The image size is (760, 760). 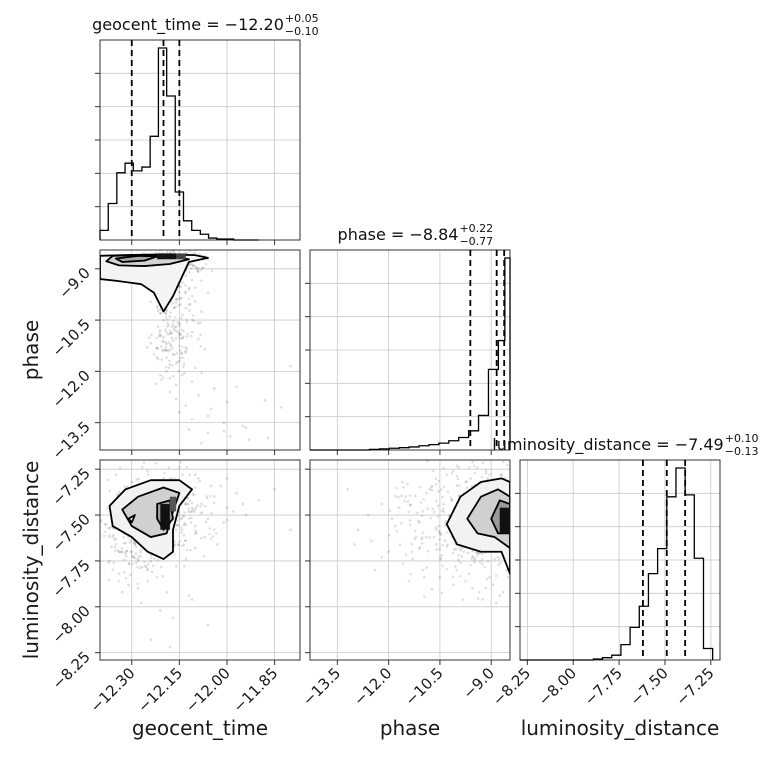 What do you see at coordinates (617, 564) in the screenshot?
I see `histogram-step-luminosity_distance` at bounding box center [617, 564].